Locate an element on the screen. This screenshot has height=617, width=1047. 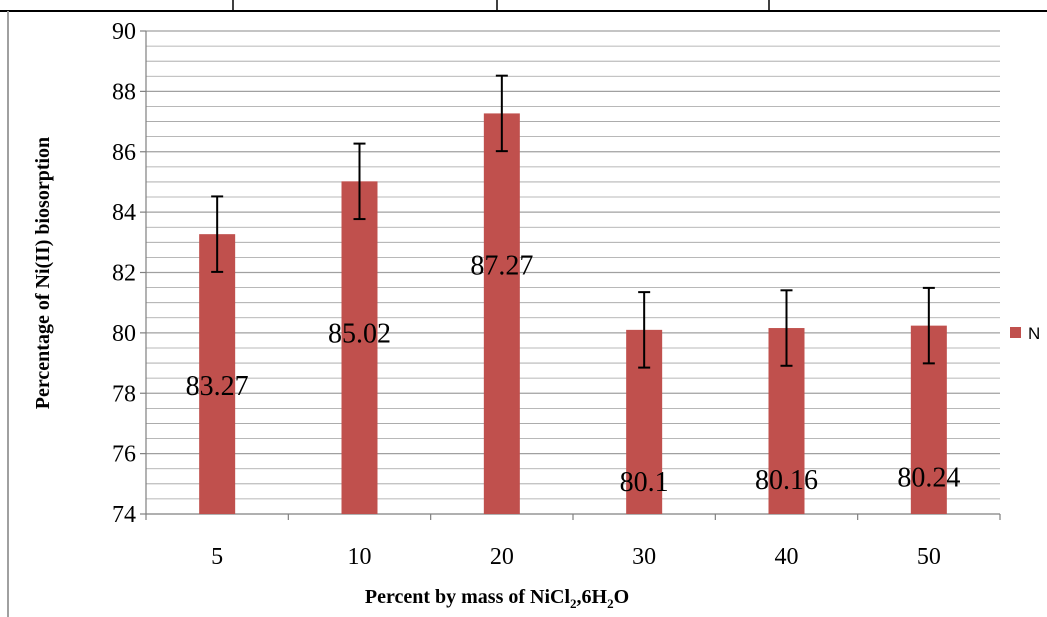
x-tick-label: 10 is located at coordinates (360, 557).